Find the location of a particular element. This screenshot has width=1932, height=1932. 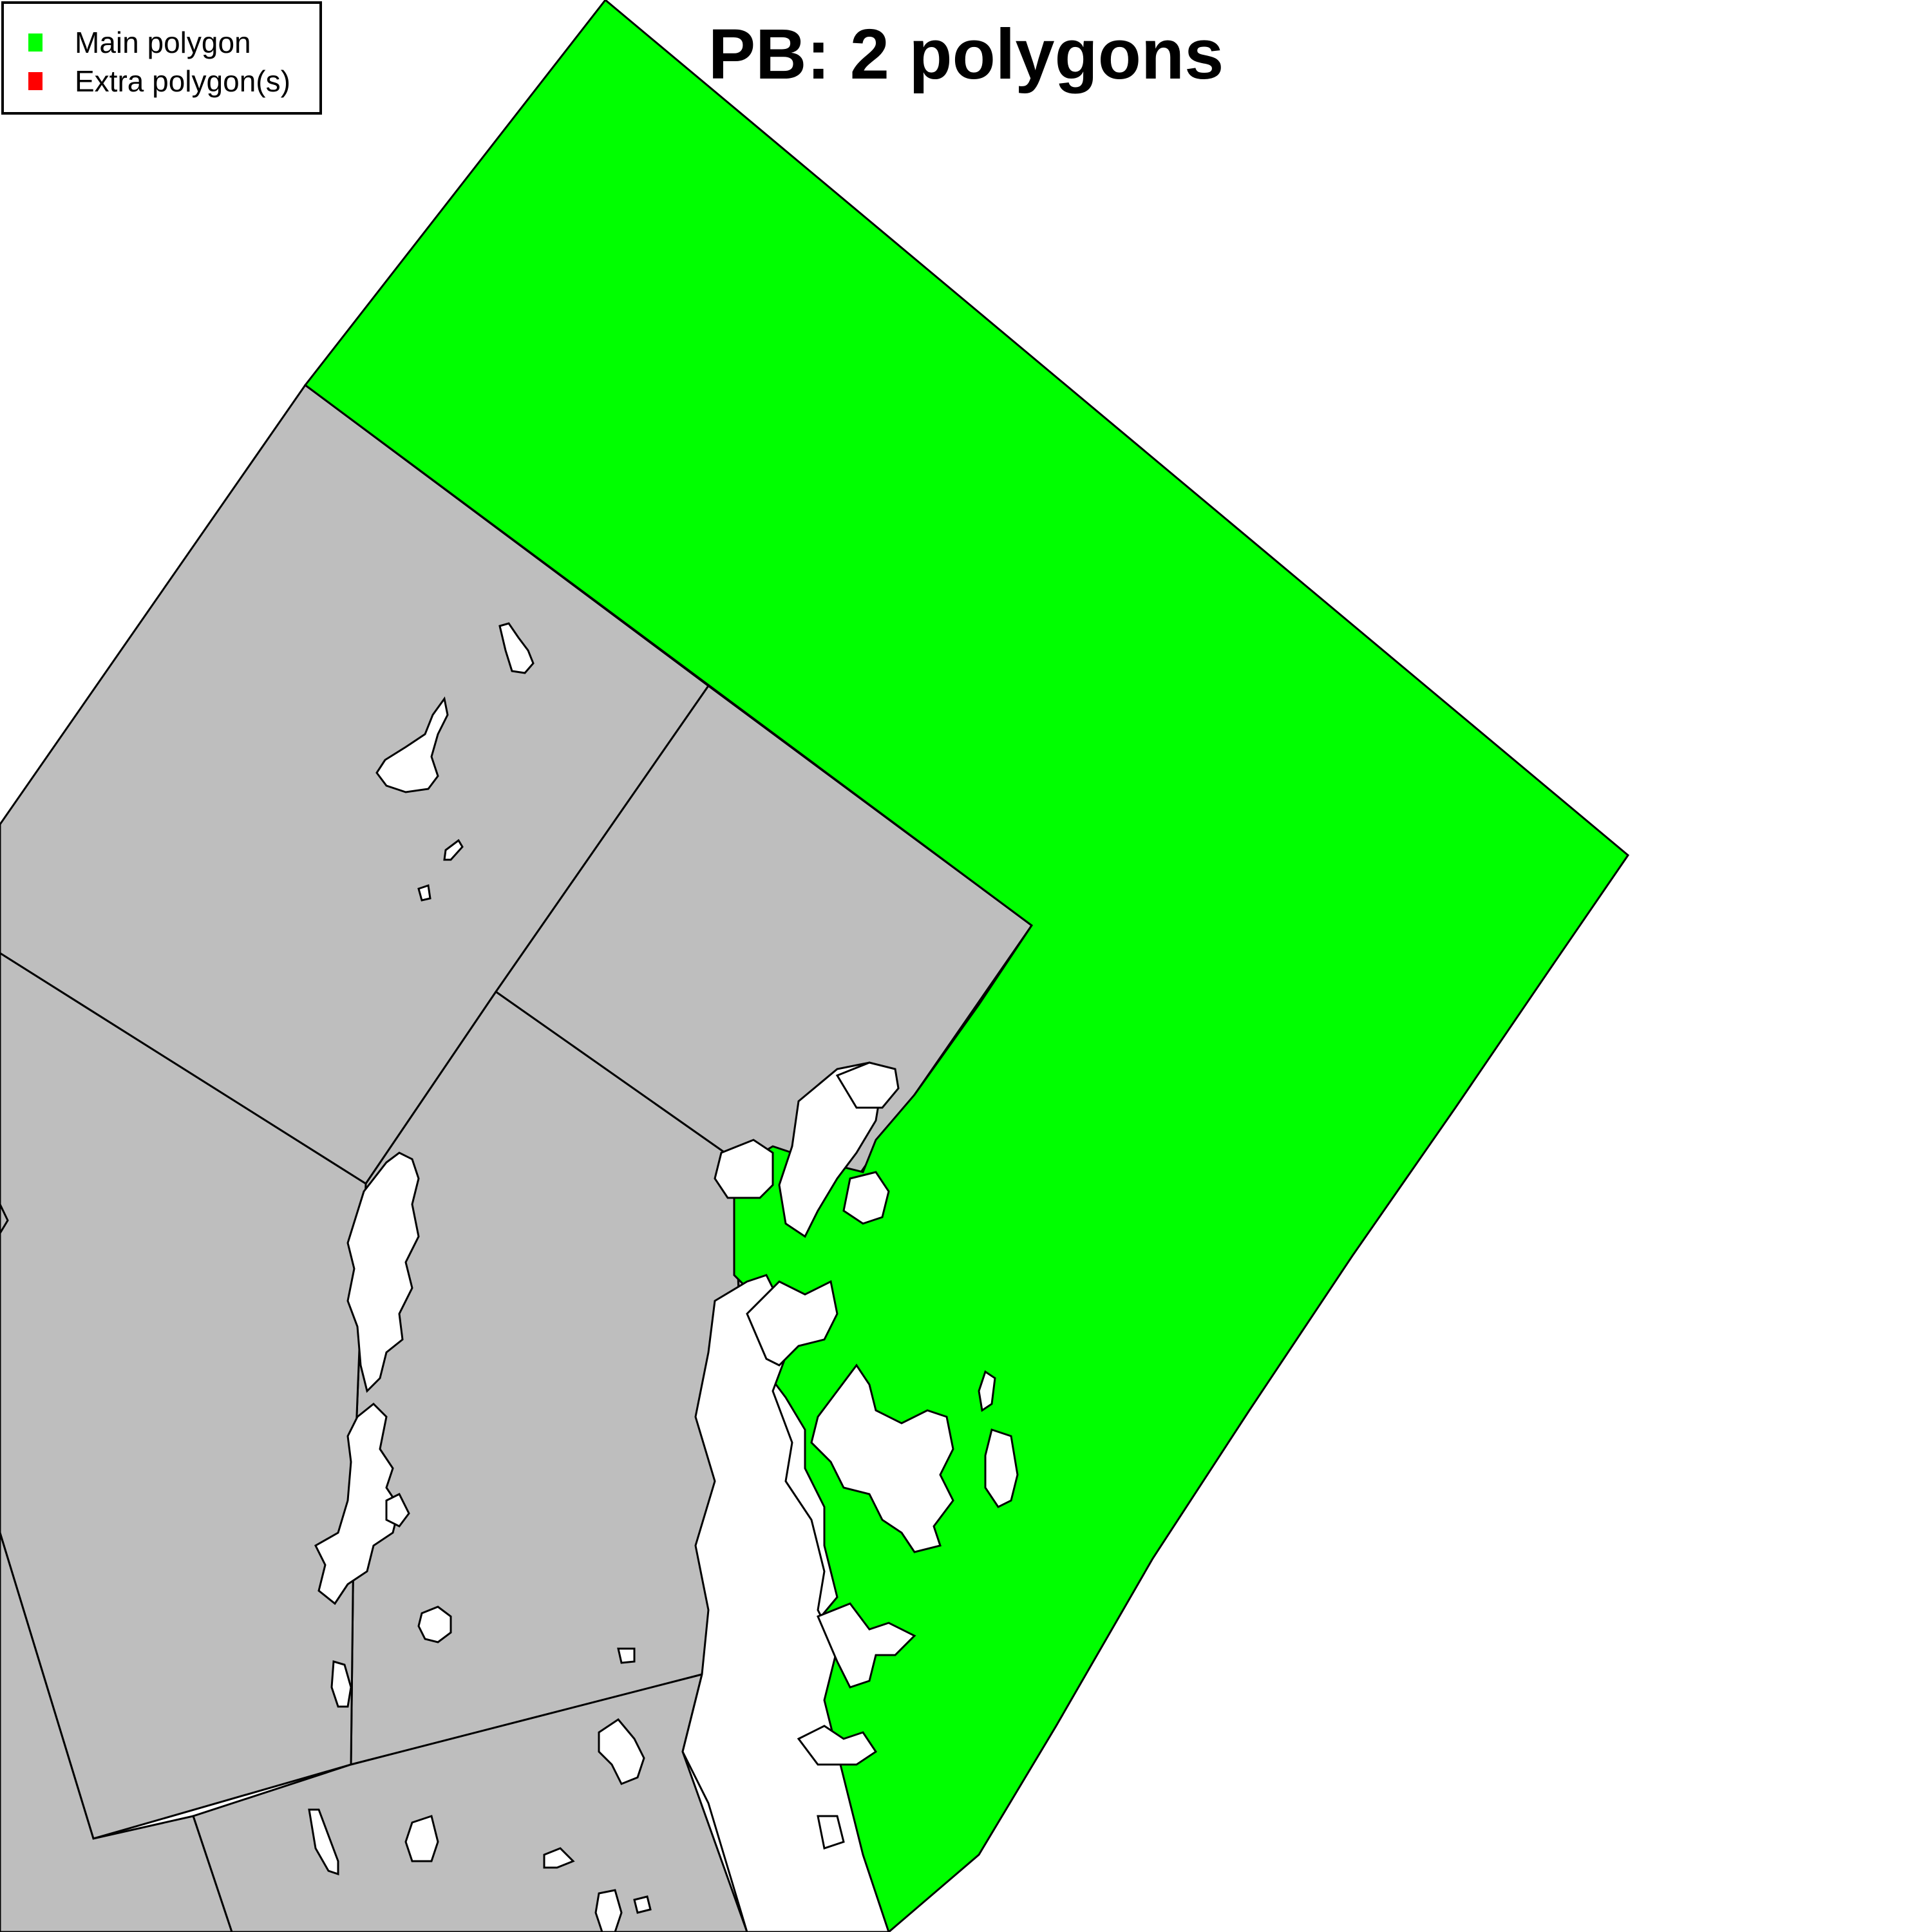

ice-shelf-west is located at coordinates (792, 1323).